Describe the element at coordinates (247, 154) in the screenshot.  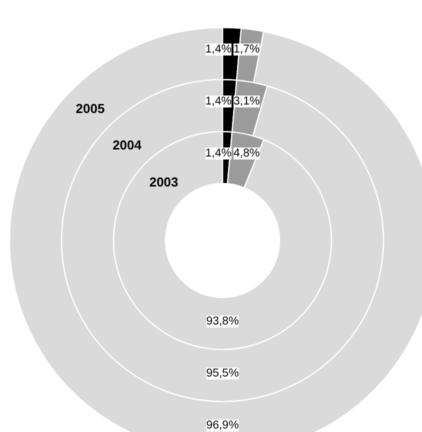
I see `data-label: 4,8%` at that location.